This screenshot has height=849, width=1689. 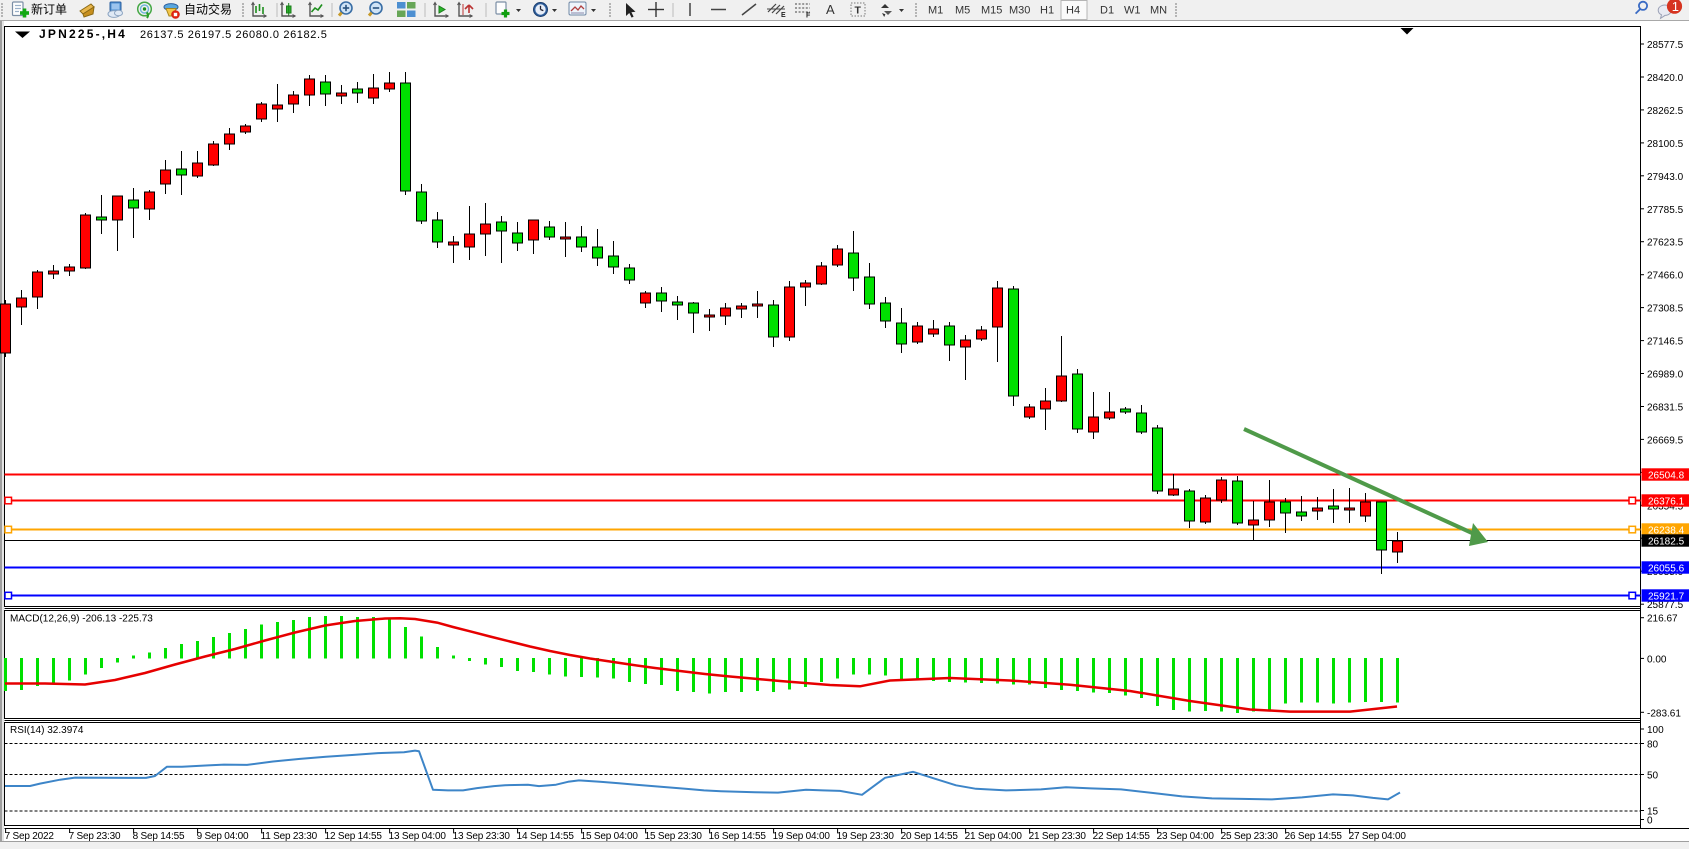 I want to click on svg-text: 26504.8, so click(x=1666, y=476).